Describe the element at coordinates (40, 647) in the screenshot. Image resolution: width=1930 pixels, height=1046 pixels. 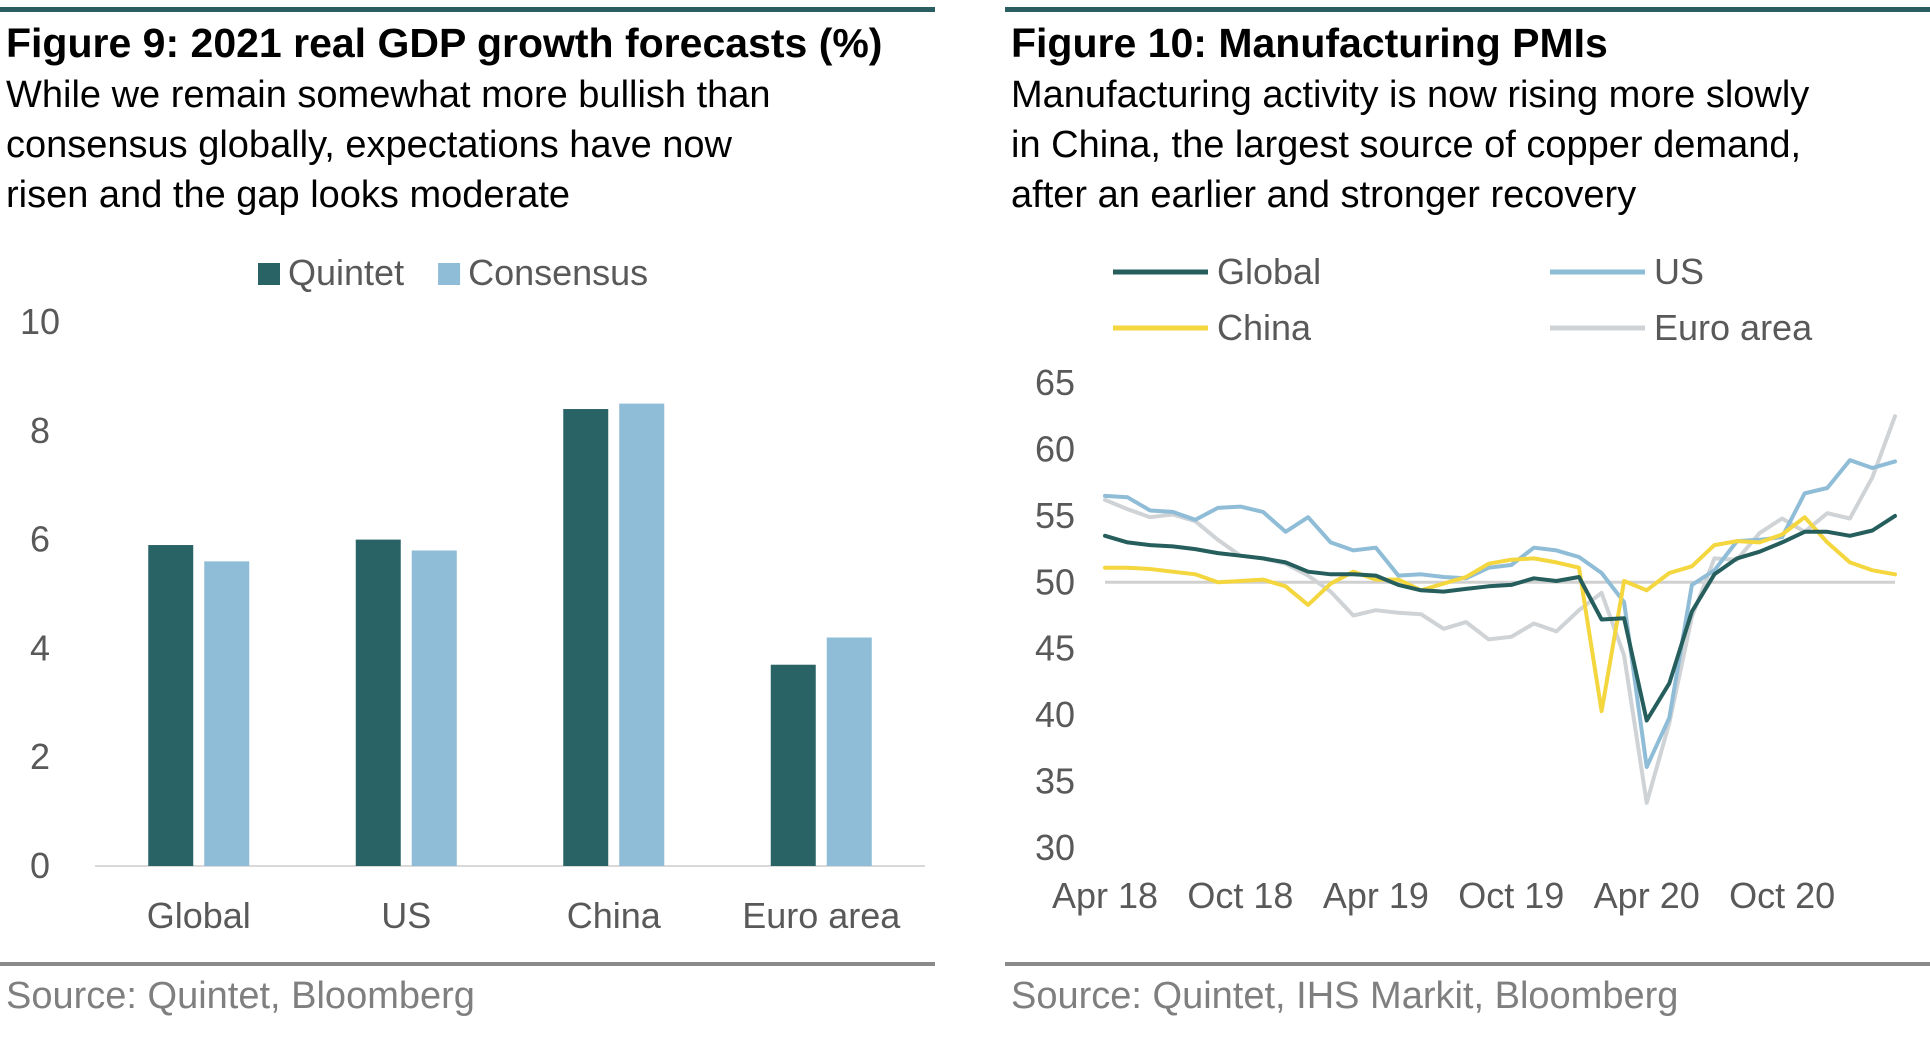
I see `y-tick-label: 4` at that location.